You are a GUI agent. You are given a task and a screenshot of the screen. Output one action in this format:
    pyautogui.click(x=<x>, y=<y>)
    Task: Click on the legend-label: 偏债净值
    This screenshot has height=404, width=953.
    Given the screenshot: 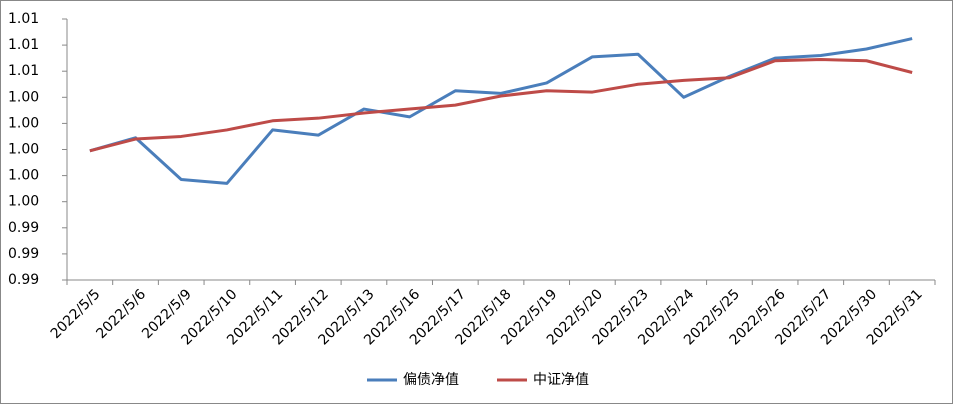 What is the action you would take?
    pyautogui.click(x=431, y=380)
    